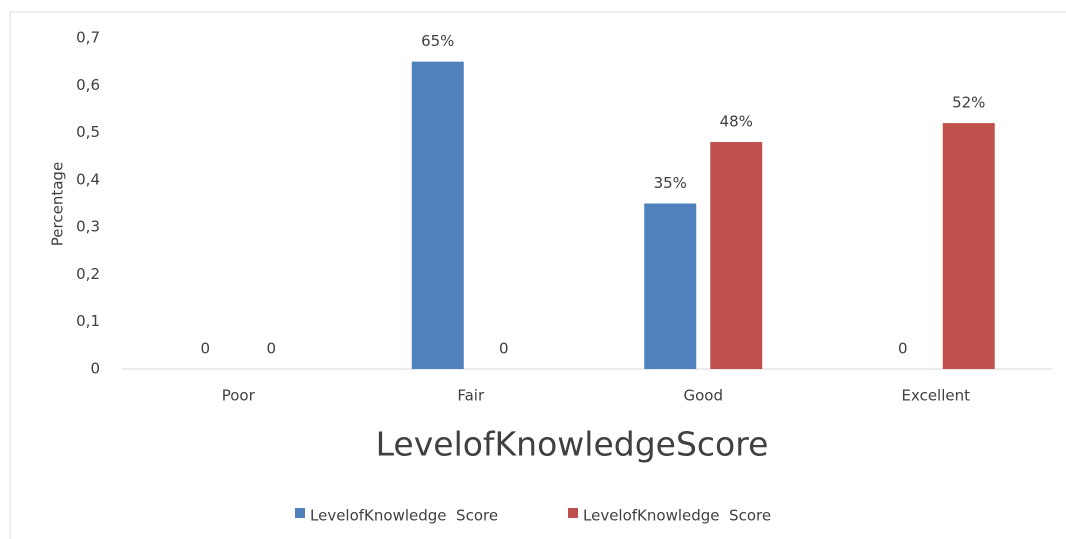 This screenshot has height=539, width=1066. Describe the element at coordinates (670, 183) in the screenshot. I see `value-label: 35%` at that location.